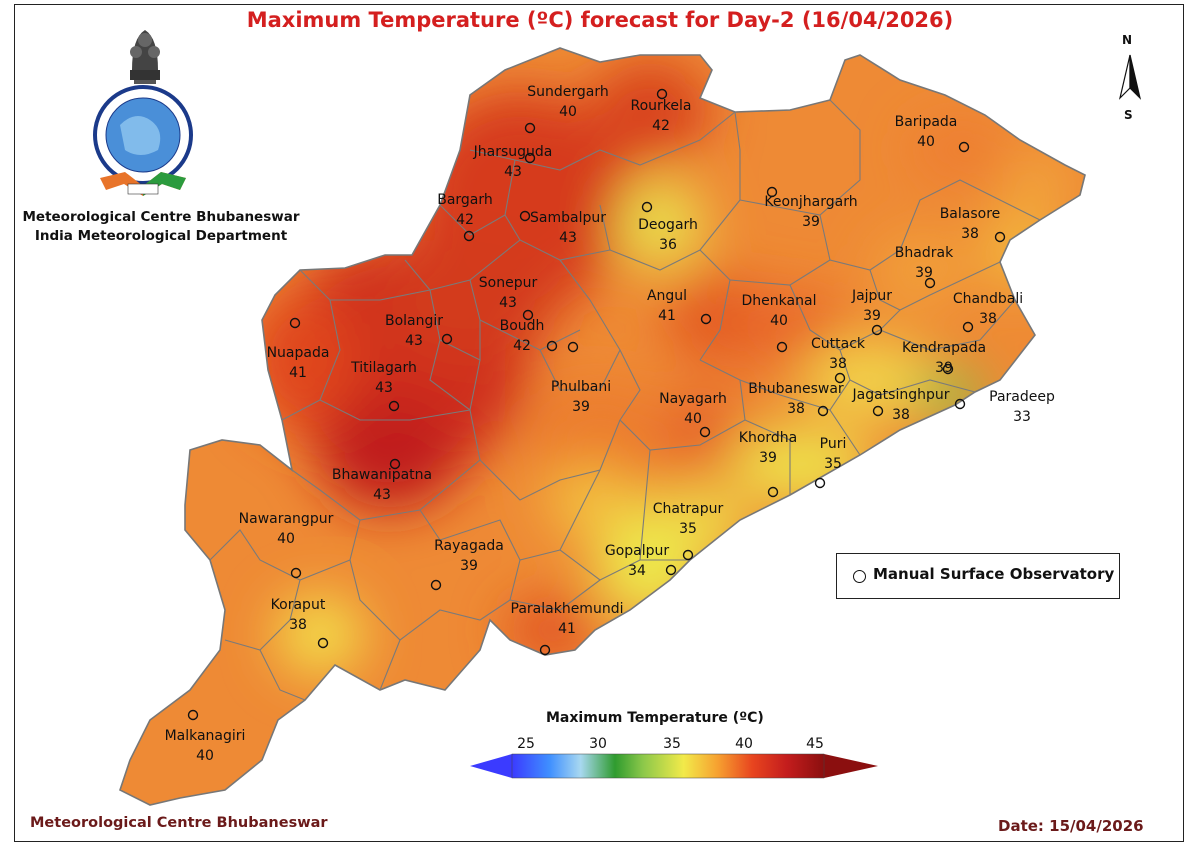  Describe the element at coordinates (637, 571) in the screenshot. I see `station-temperature: 34` at that location.